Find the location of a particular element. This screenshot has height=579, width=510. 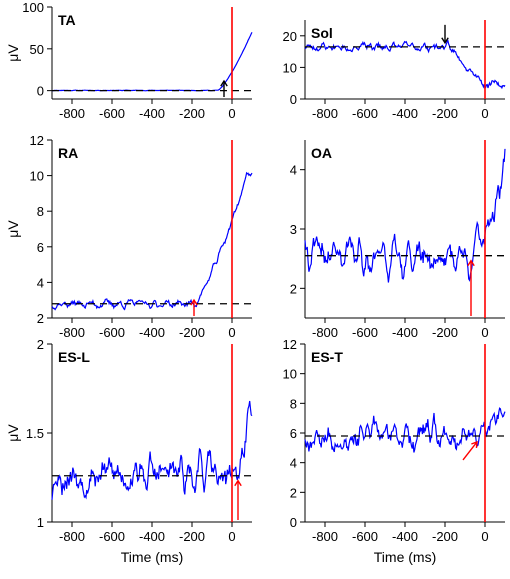

panel-title: OA is located at coordinates (321, 153).